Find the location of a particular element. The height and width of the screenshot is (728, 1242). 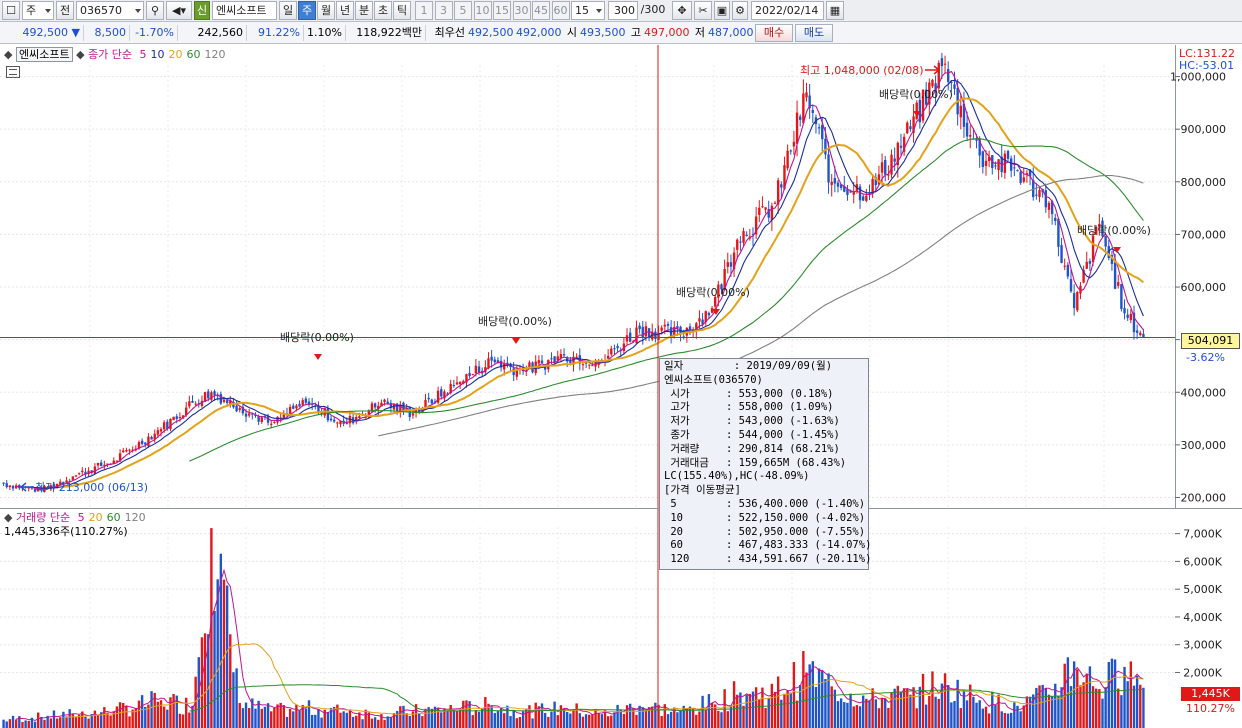

volume-legend: ◆ 거래량 단순 5 20 60 120 is located at coordinates (75, 518).